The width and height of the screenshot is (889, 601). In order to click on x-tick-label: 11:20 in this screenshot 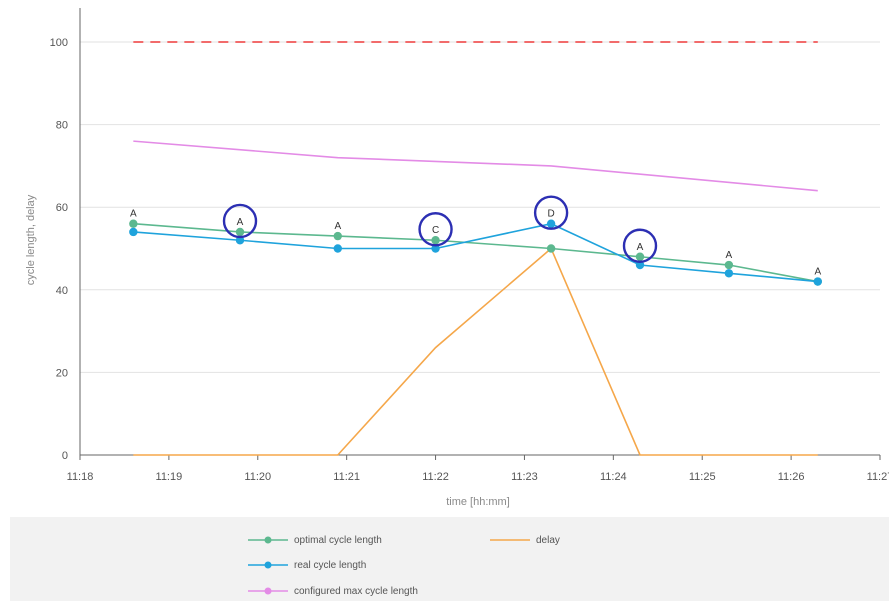, I will do `click(257, 477)`.